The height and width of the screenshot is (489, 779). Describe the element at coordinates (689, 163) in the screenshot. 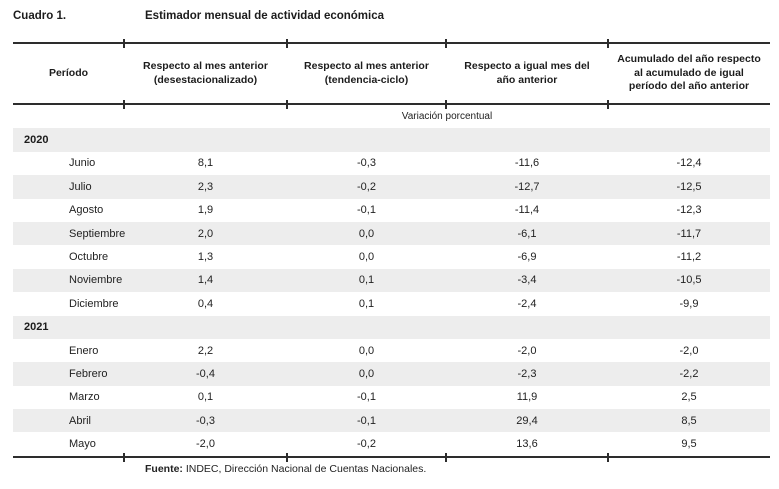

I see `value-cell-acumulado: -12,4` at that location.